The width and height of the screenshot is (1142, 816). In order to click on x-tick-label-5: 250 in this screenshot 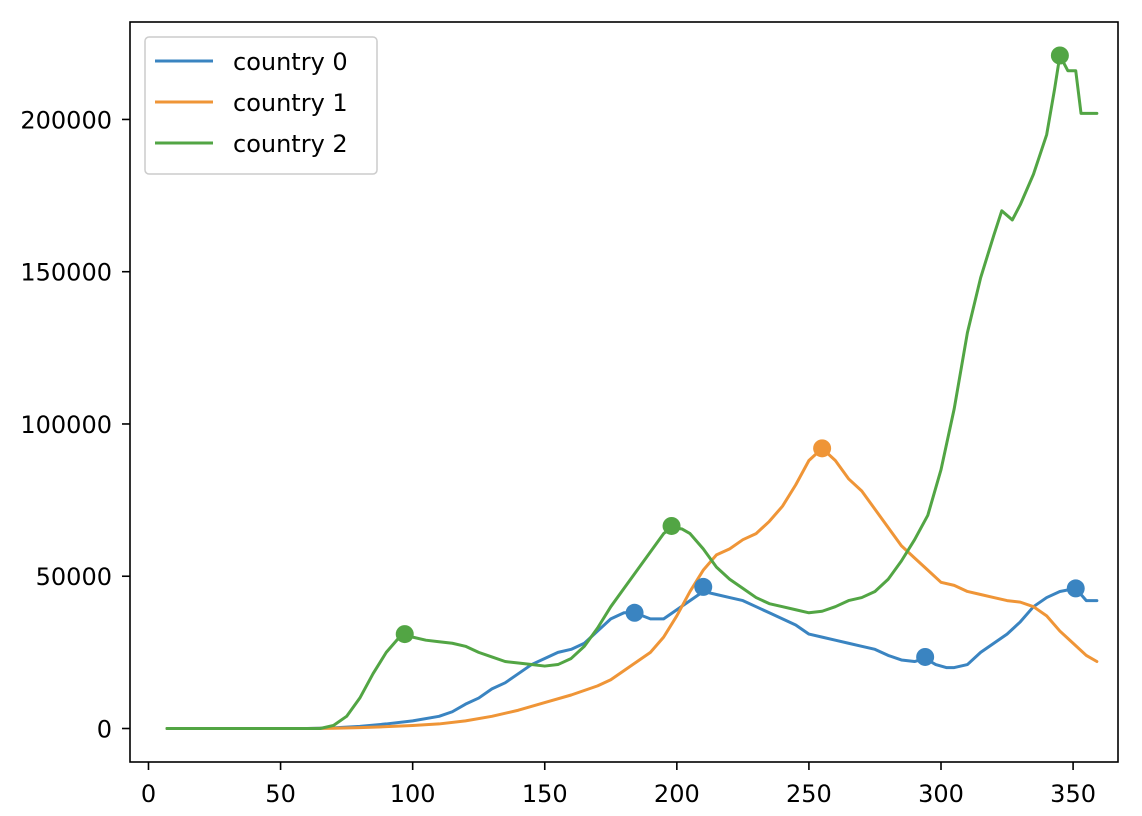, I will do `click(809, 794)`.